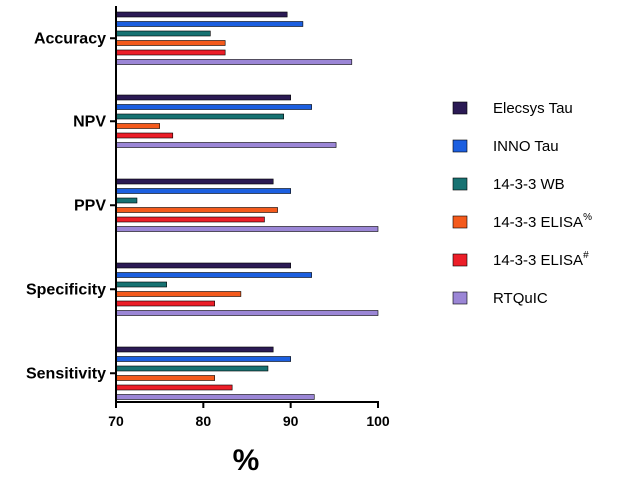 This screenshot has width=624, height=477. What do you see at coordinates (116, 421) in the screenshot?
I see `x-tick-label: 70` at bounding box center [116, 421].